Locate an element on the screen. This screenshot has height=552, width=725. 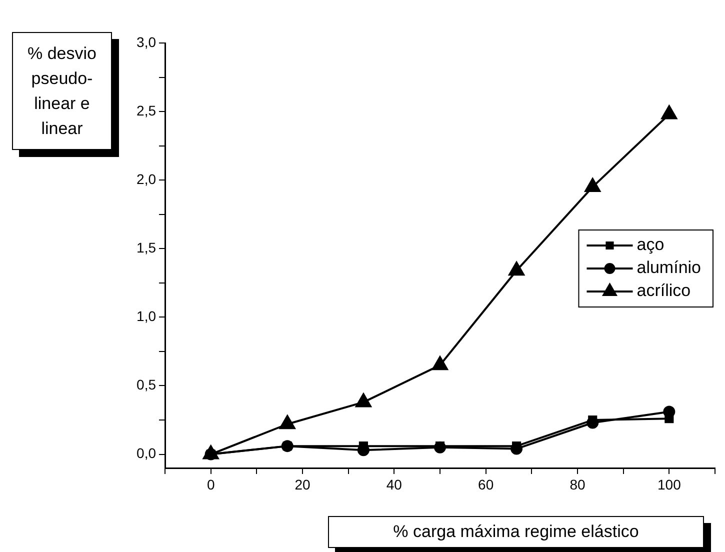
y-tick-label: 0,0 is located at coordinates (146, 453).